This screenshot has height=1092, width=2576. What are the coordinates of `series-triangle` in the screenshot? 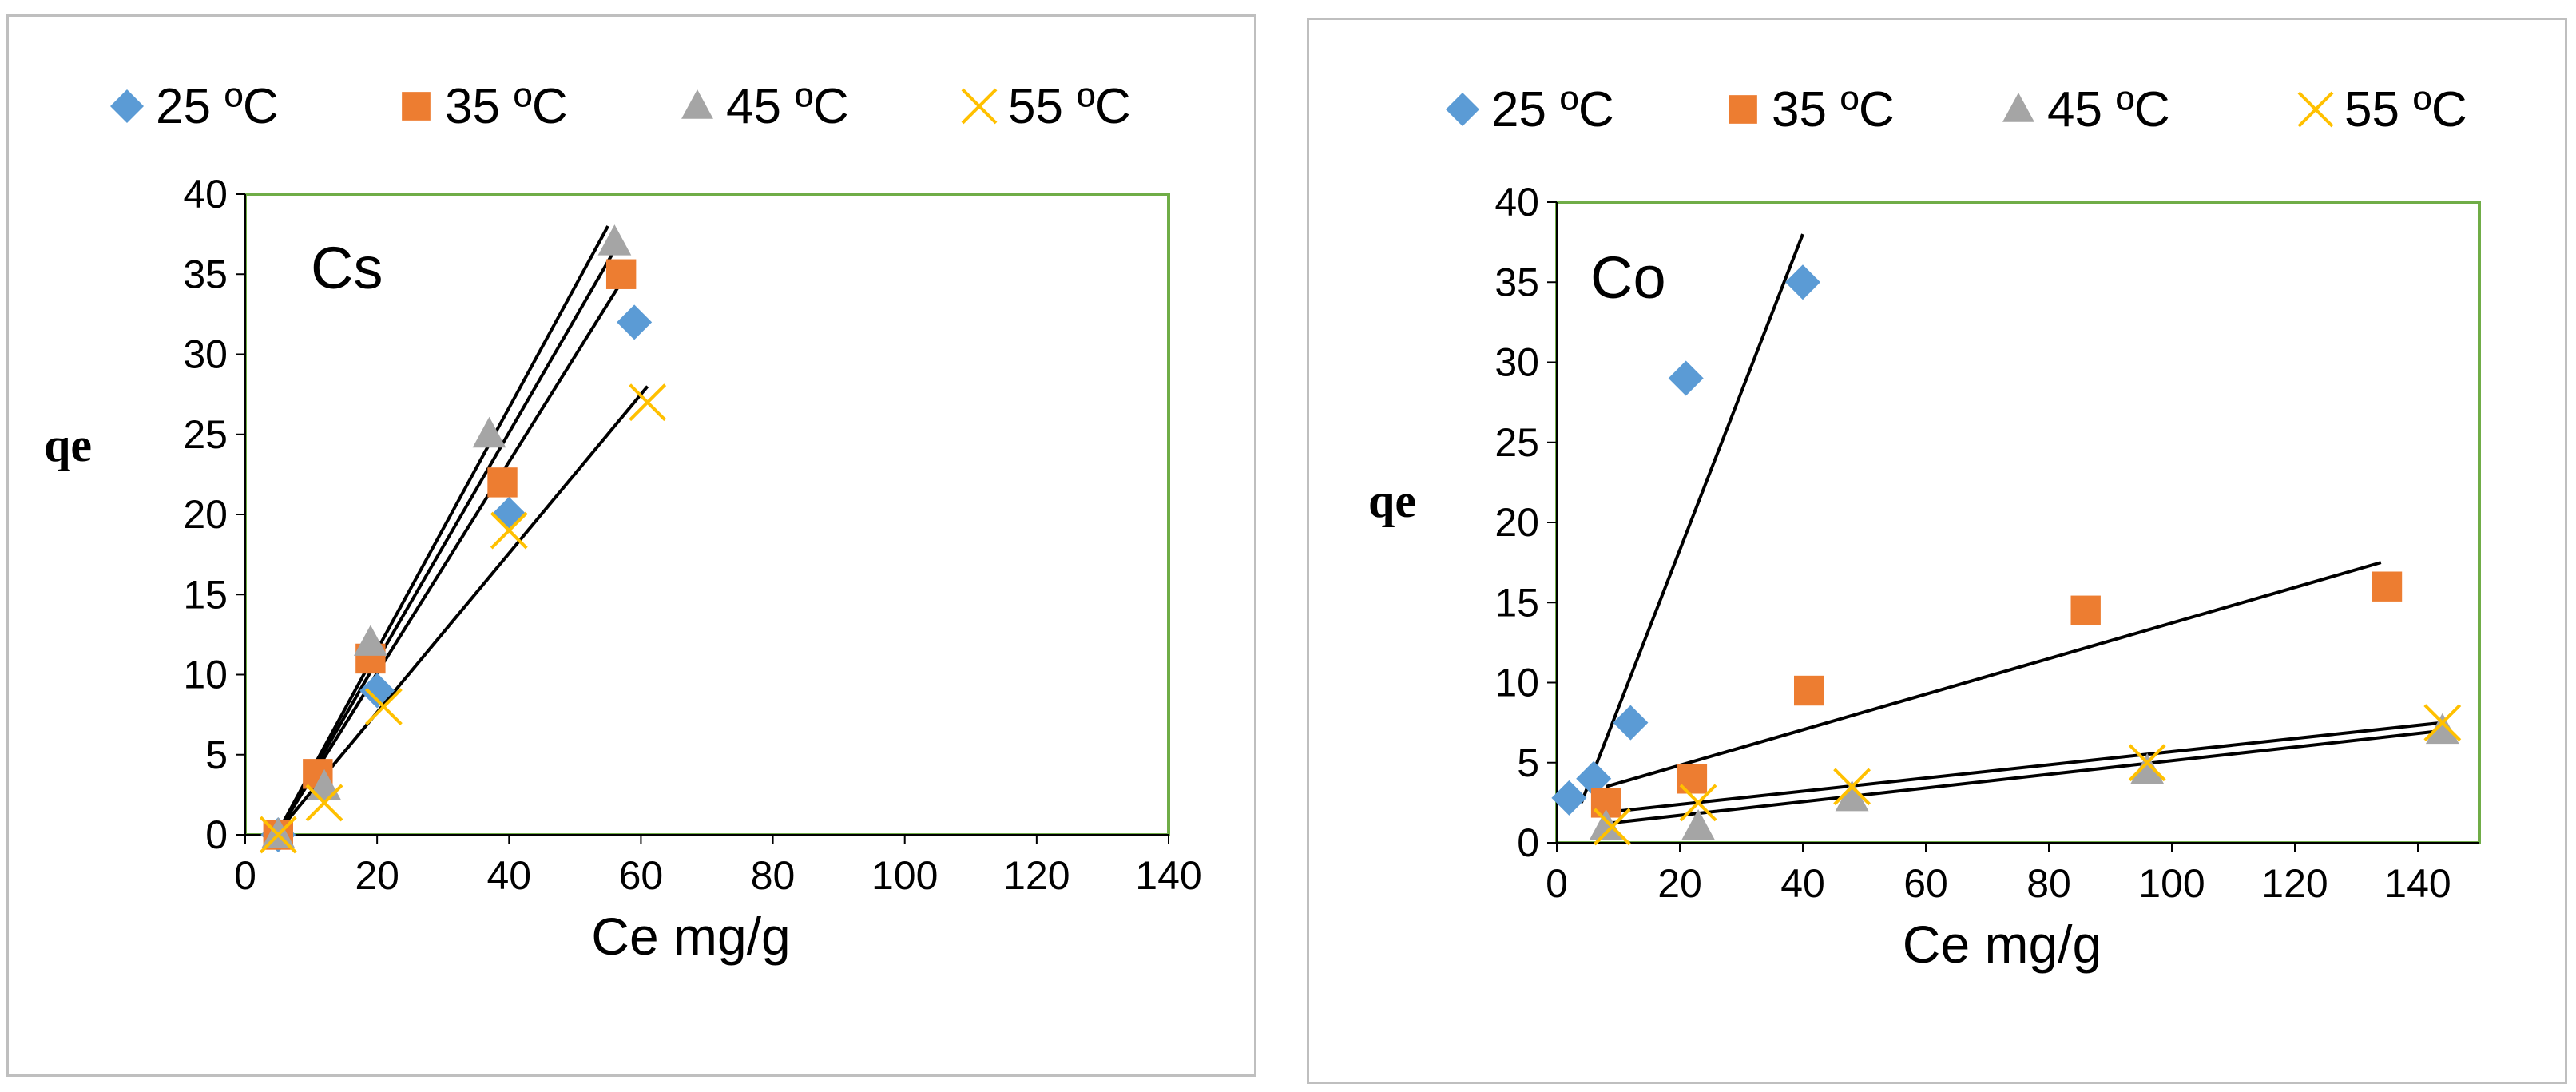 It's located at (2024, 776).